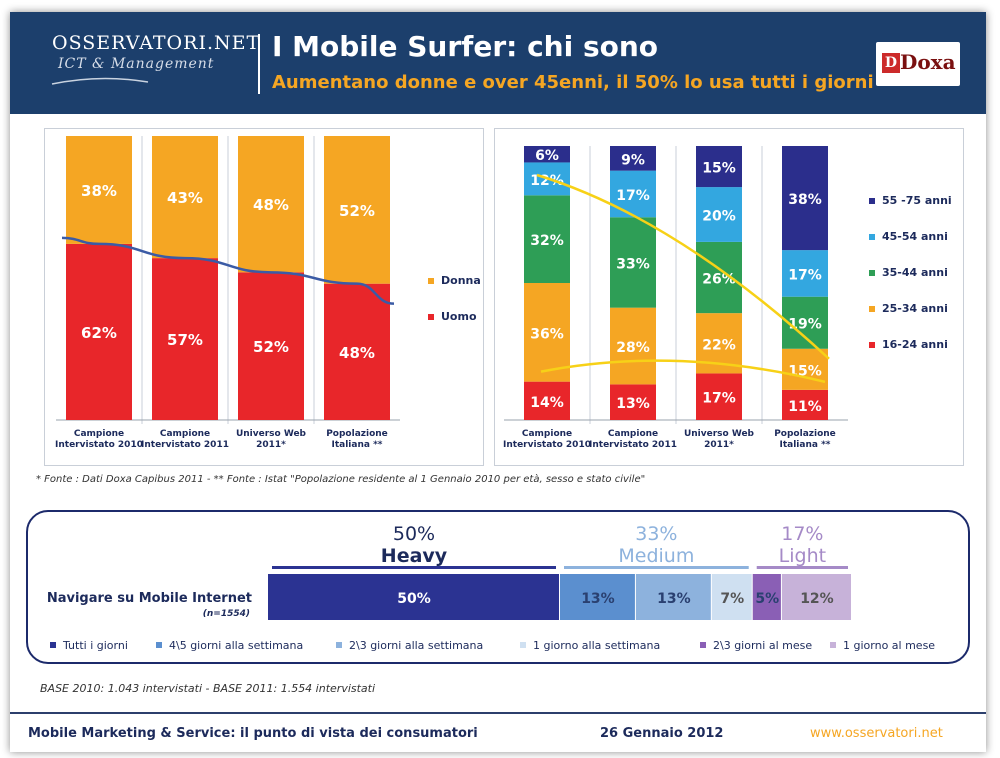  Describe the element at coordinates (271, 347) in the screenshot. I see `bar-label-uomo-2: 52%` at that location.